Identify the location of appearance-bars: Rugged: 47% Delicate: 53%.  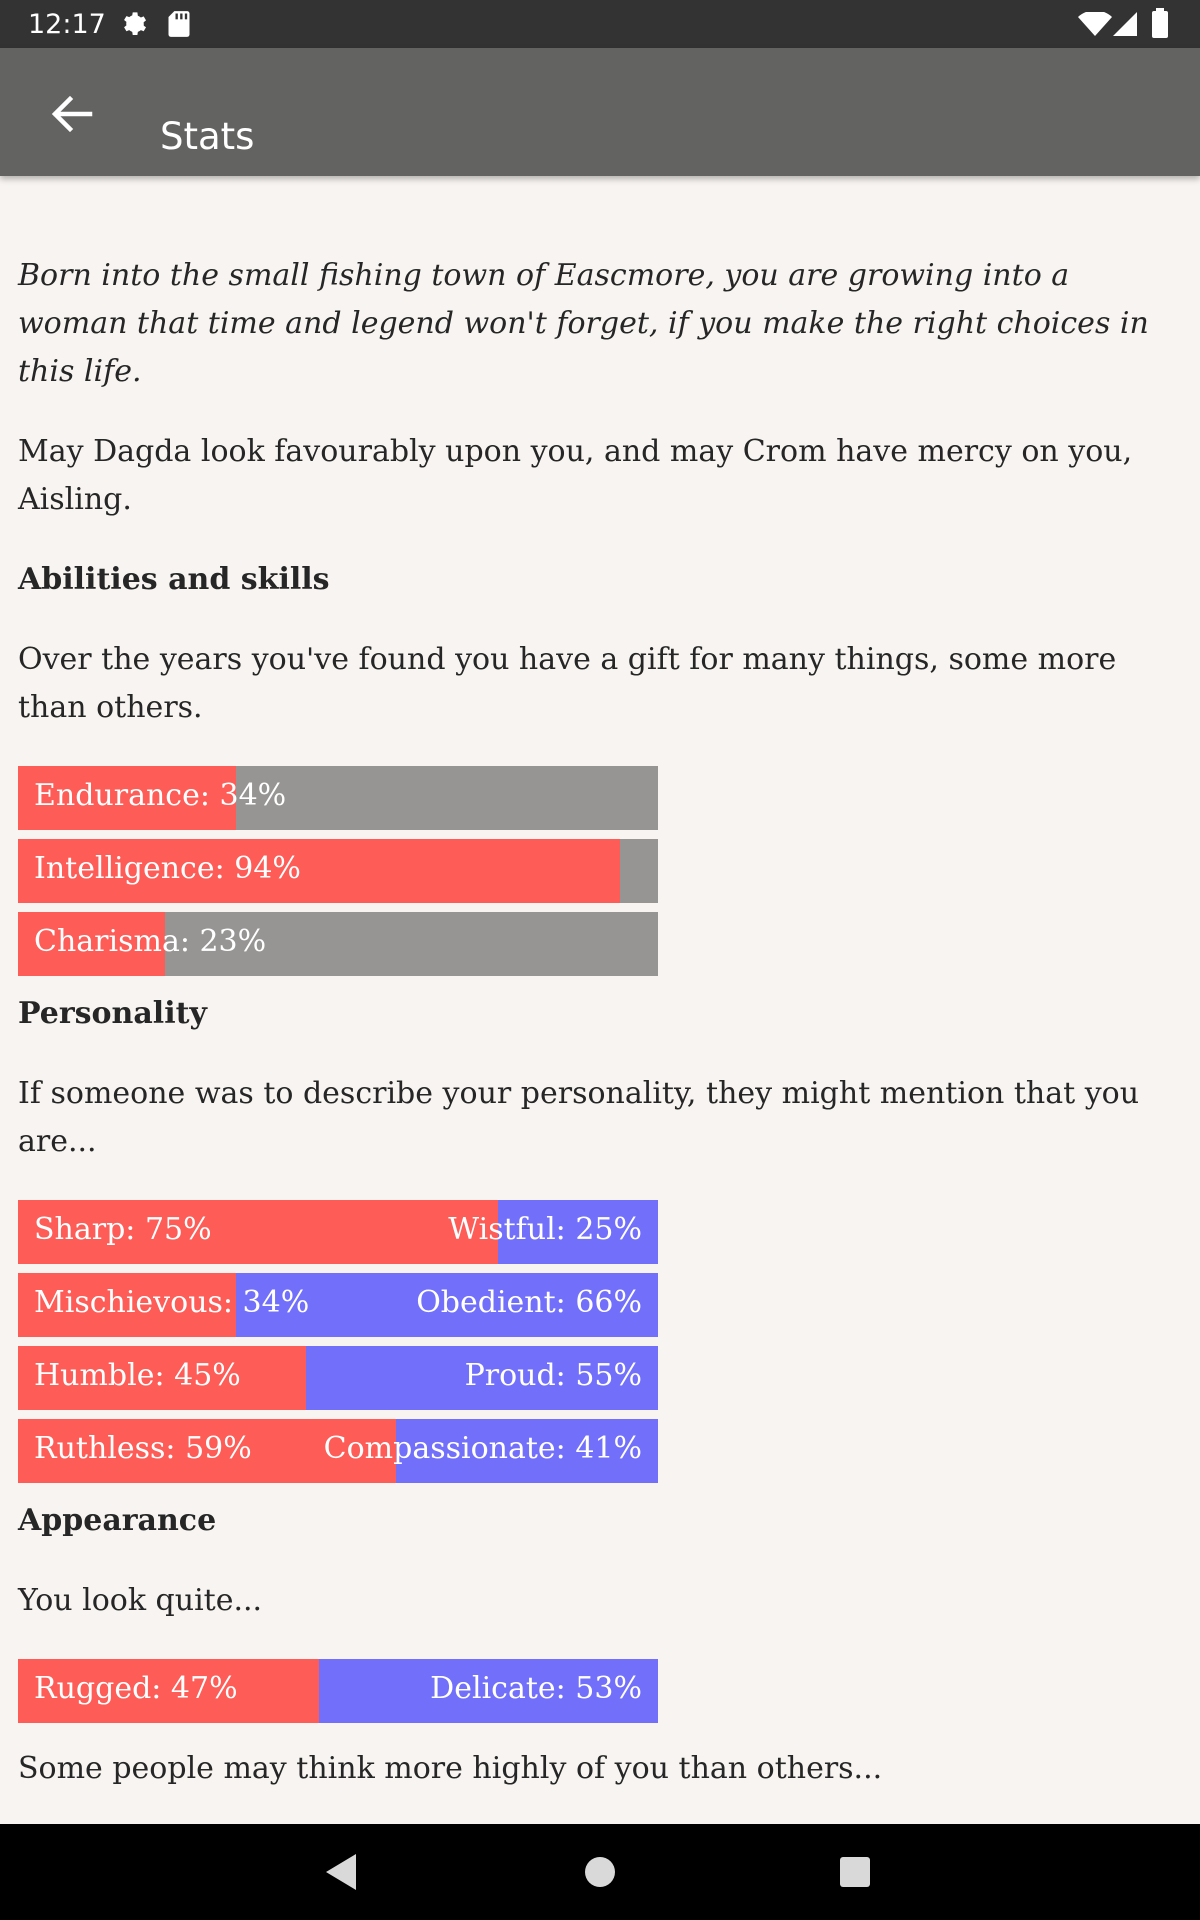
(600, 1691).